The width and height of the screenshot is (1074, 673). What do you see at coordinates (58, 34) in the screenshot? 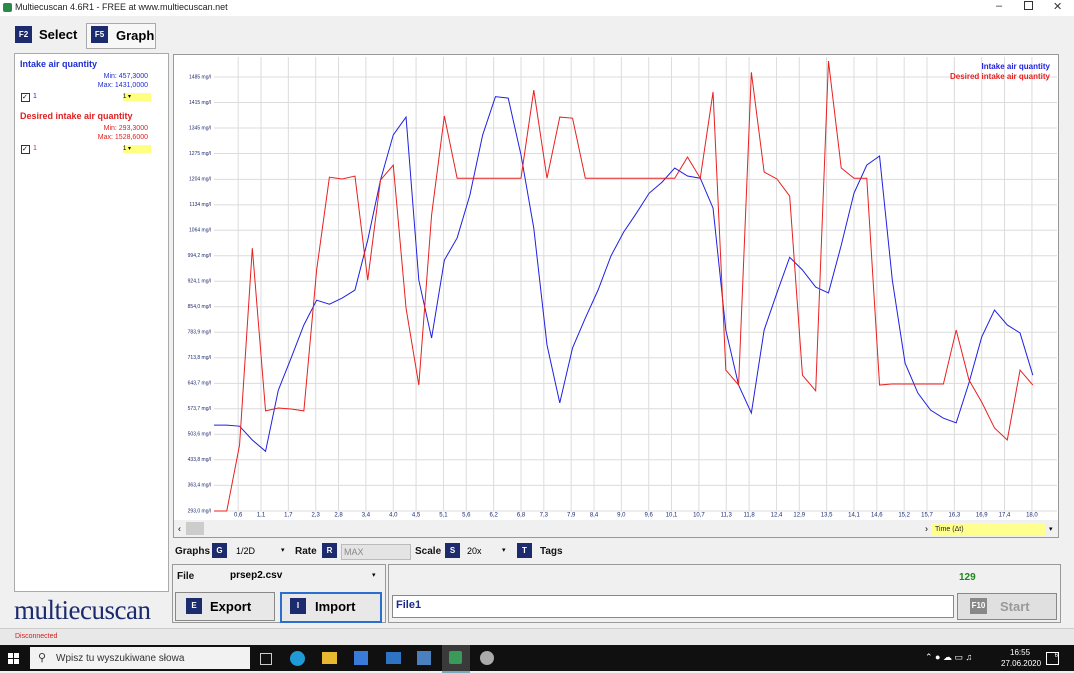
I see `tab: Select` at bounding box center [58, 34].